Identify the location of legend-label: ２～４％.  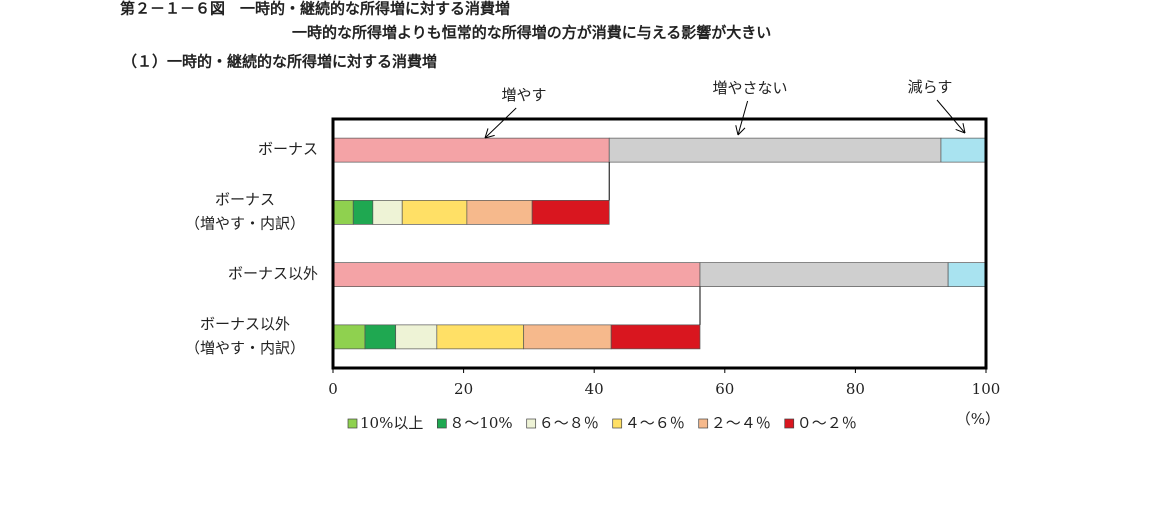
(741, 423).